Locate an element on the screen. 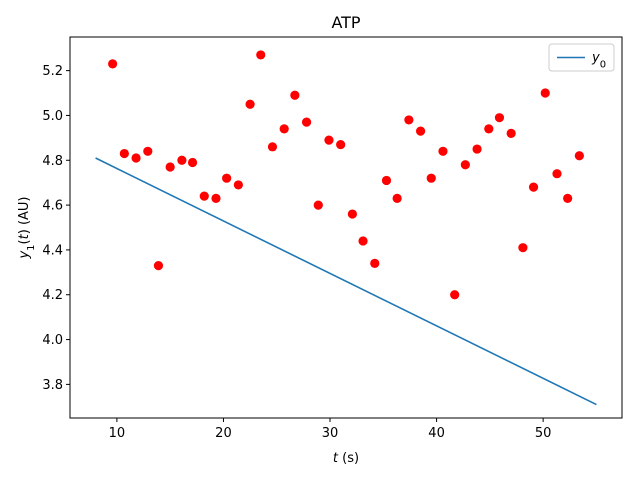 The image size is (640, 480). legend: y0 is located at coordinates (581, 57).